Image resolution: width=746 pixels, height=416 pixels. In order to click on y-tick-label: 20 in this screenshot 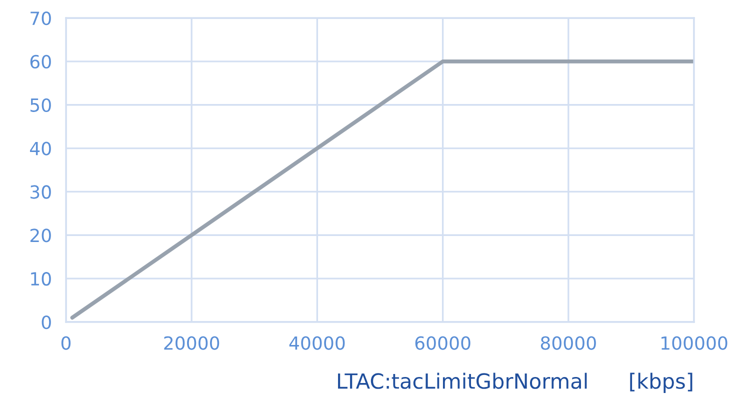, I will do `click(40, 235)`.